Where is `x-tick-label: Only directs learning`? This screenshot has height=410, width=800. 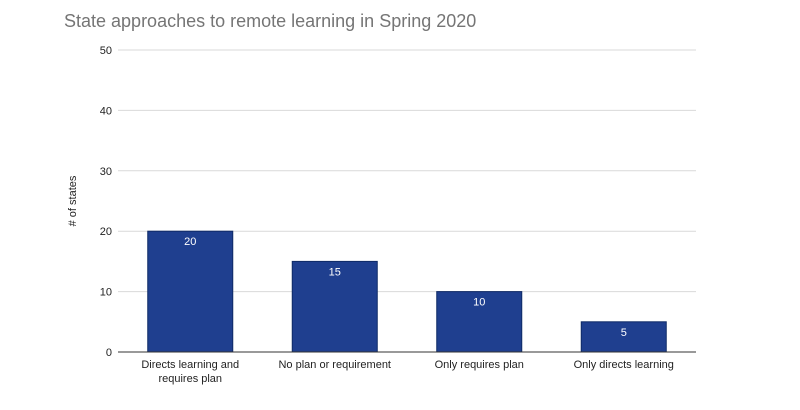 x-tick-label: Only directs learning is located at coordinates (624, 365).